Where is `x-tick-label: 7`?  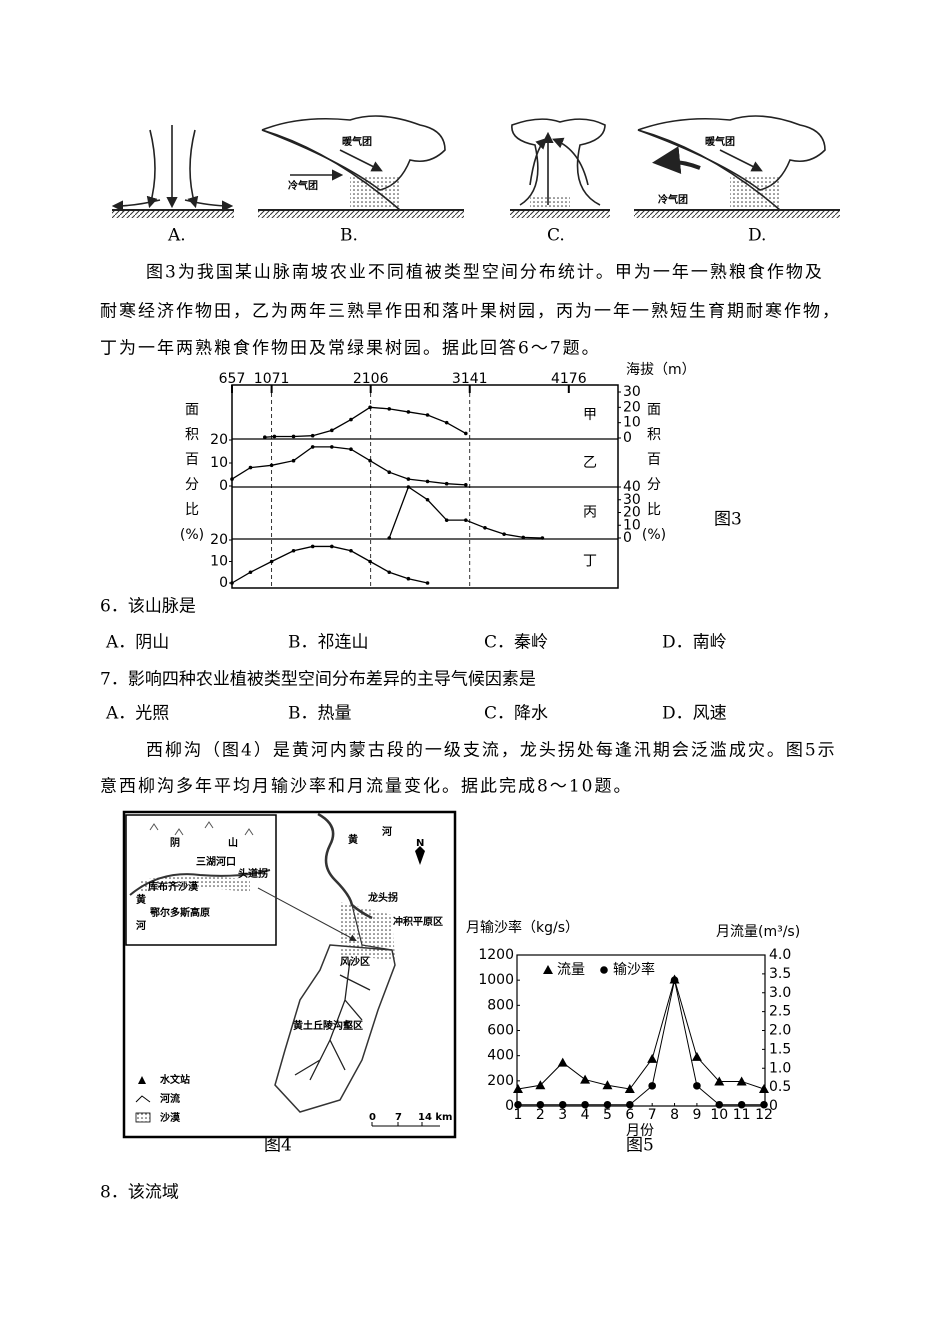
x-tick-label: 7 is located at coordinates (652, 1115).